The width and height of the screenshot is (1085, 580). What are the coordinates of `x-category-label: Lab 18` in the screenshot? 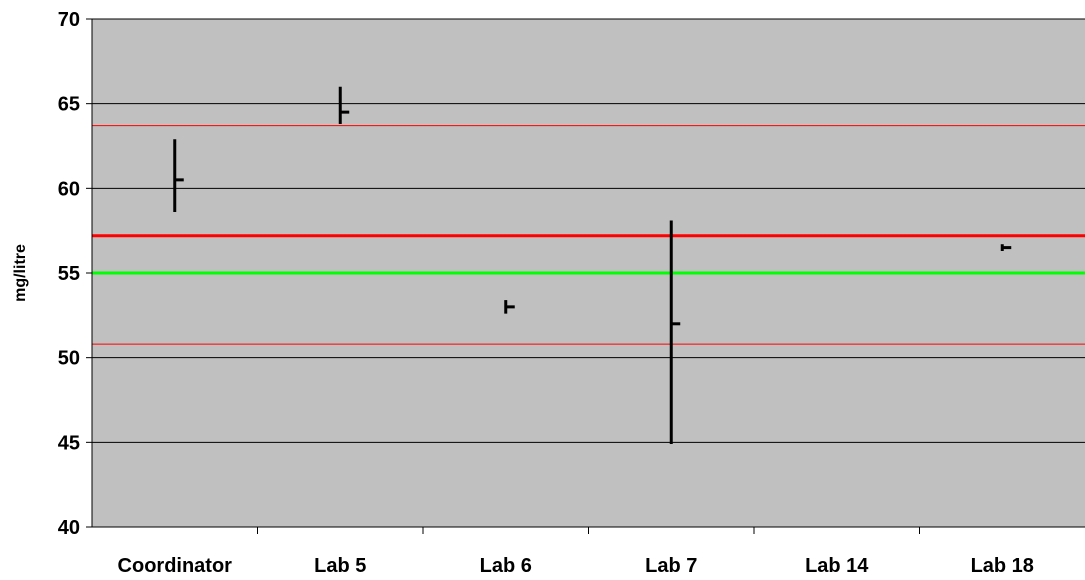 It's located at (1002, 566).